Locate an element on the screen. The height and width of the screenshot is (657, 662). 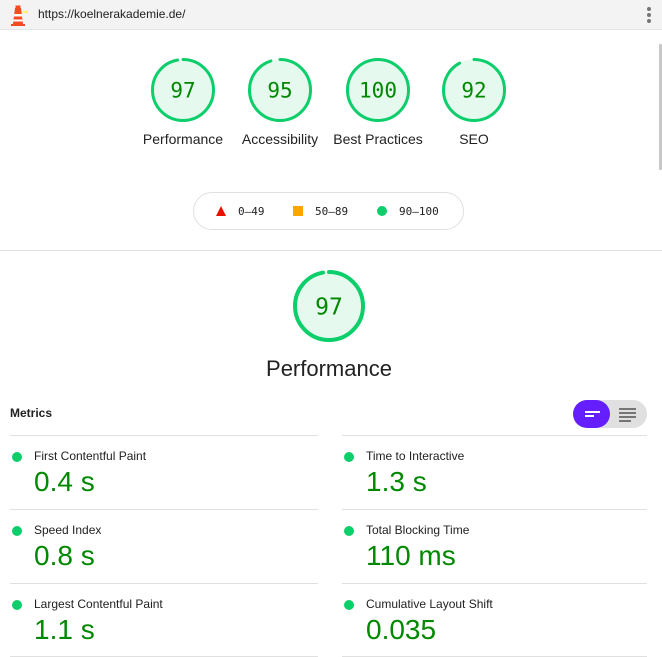
metric-name: Time to Interactive is located at coordinates (415, 456).